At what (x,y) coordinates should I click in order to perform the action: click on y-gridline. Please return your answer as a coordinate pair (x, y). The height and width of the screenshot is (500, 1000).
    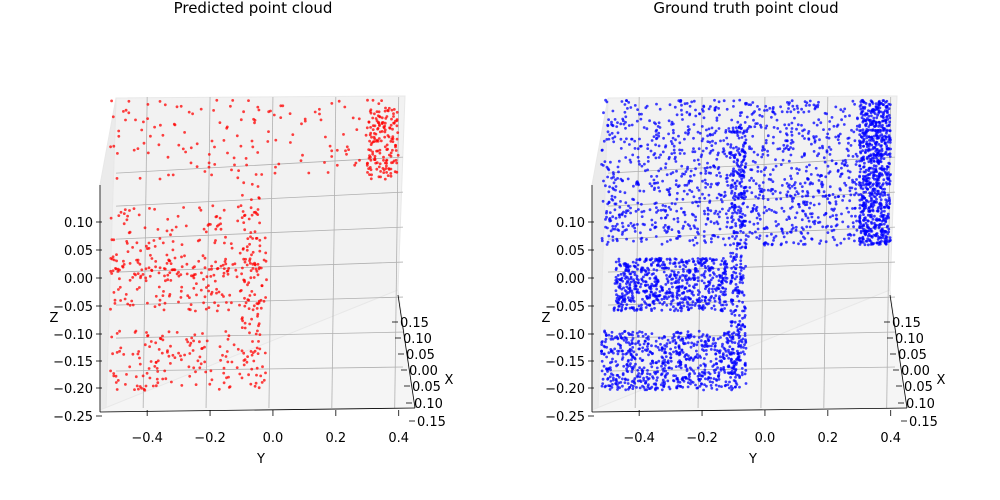
    Looking at the image, I should click on (271, 252).